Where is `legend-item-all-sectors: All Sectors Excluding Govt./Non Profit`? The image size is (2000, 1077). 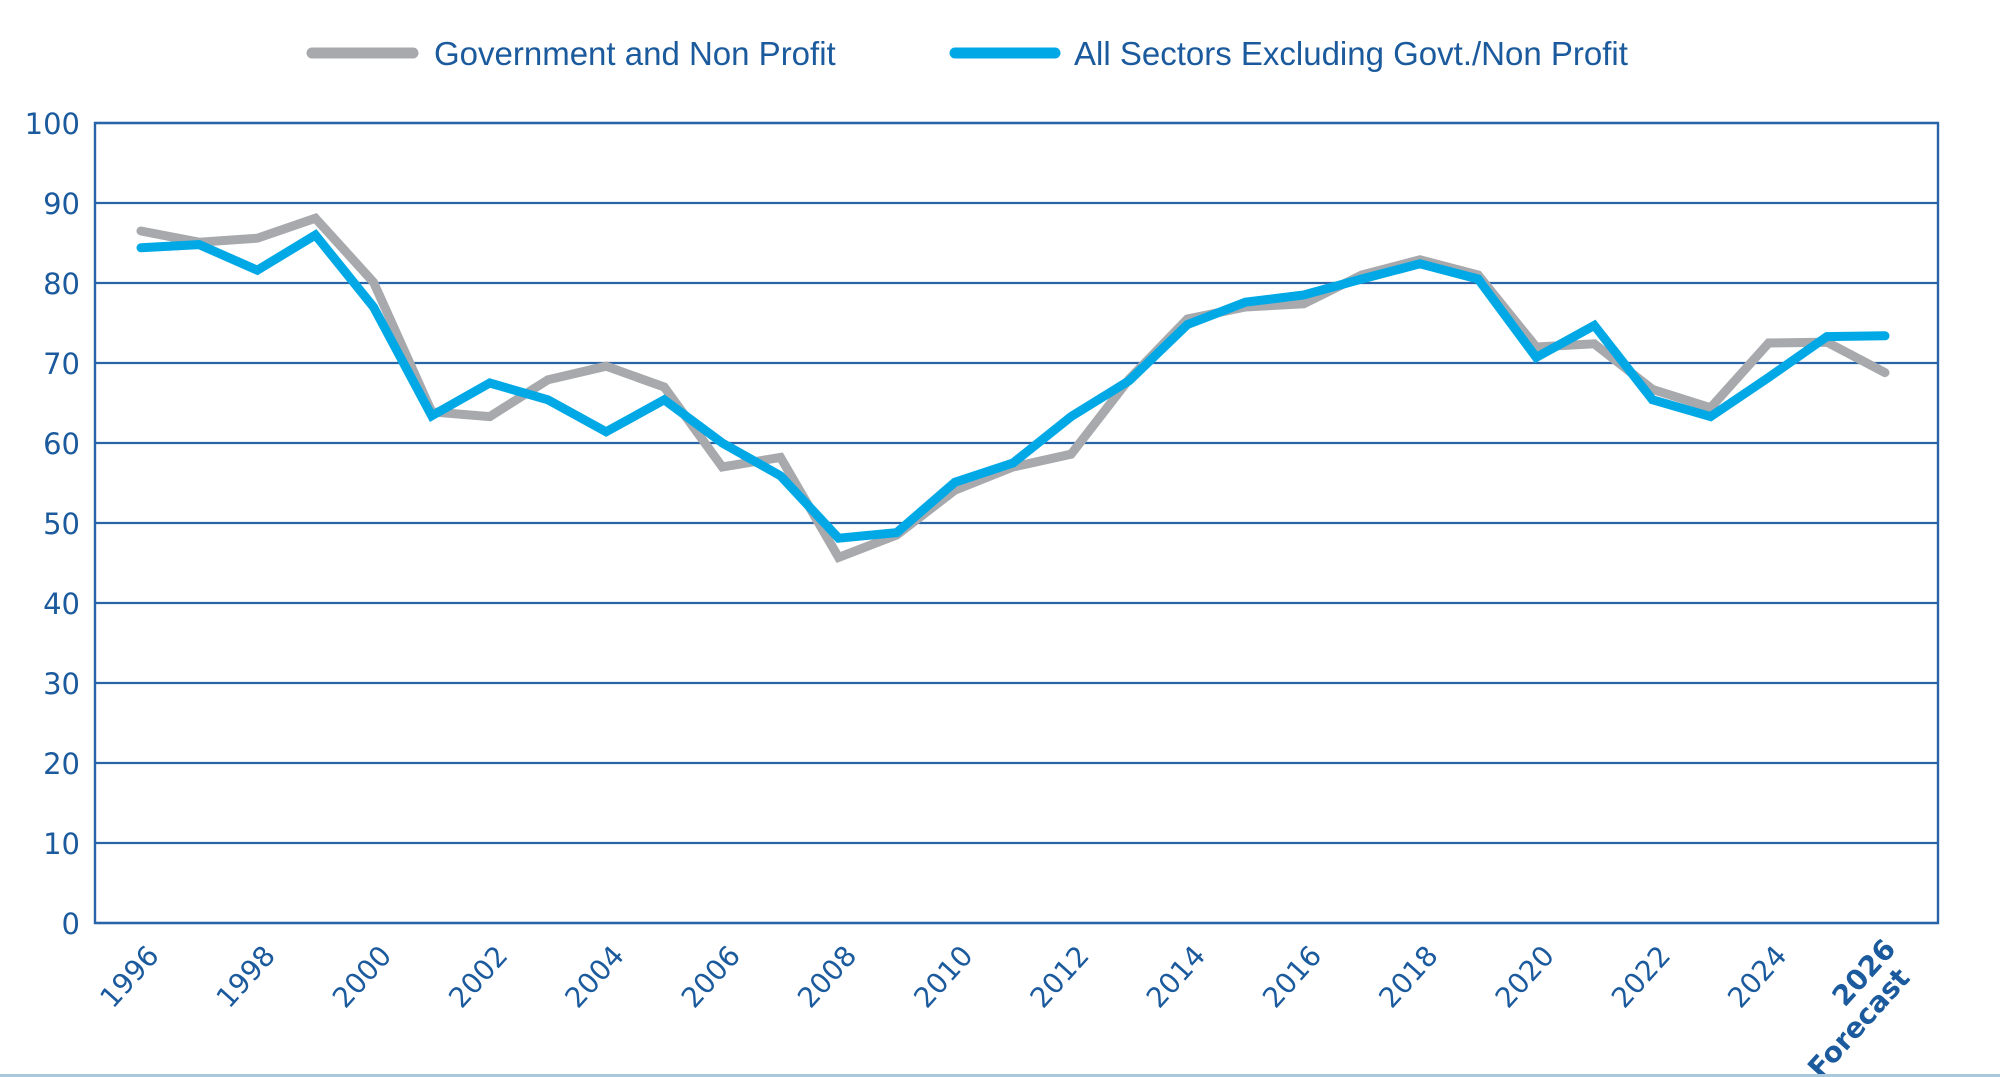 legend-item-all-sectors: All Sectors Excluding Govt./Non Profit is located at coordinates (1288, 53).